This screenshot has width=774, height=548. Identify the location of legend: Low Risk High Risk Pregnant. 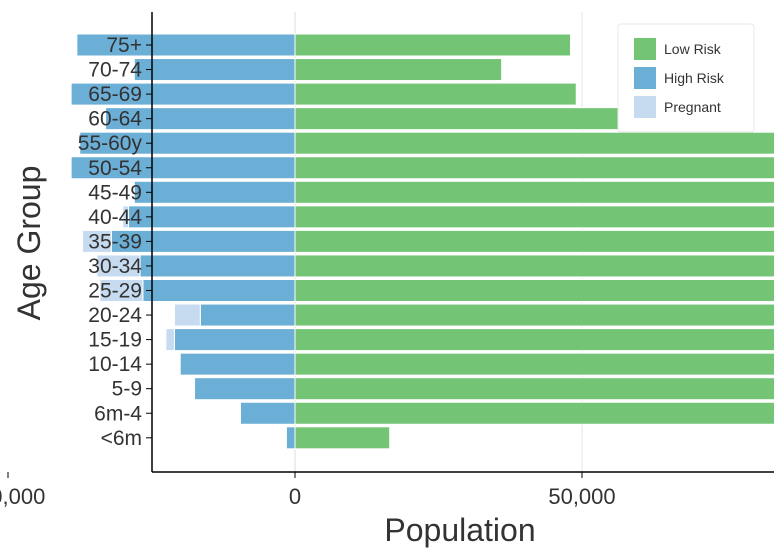
(686, 78).